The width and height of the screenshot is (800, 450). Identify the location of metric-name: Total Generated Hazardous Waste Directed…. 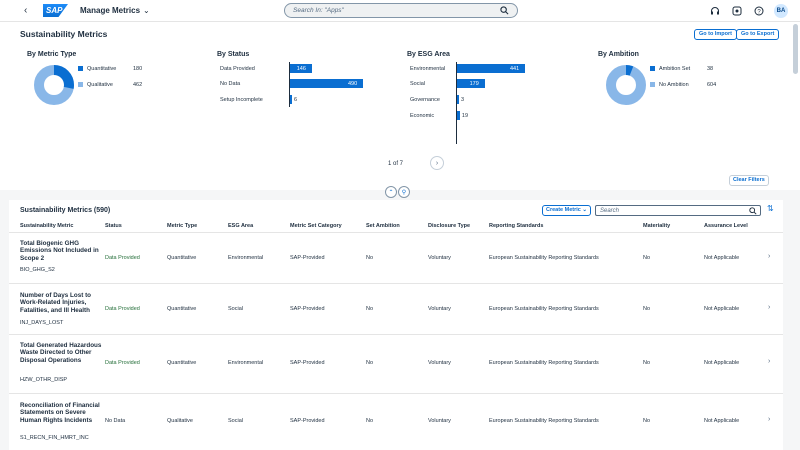
(61, 353).